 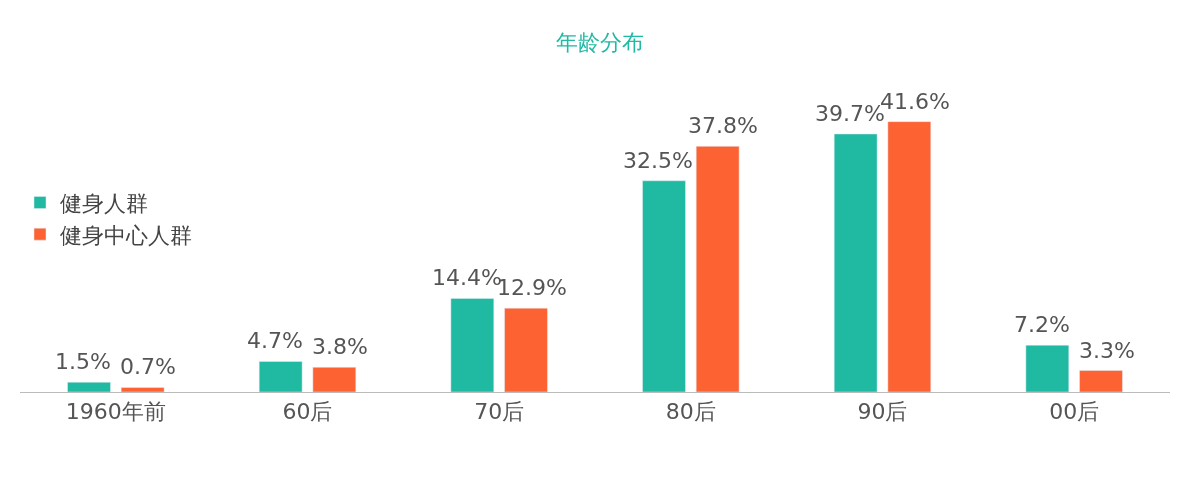 I want to click on data-label: 32.5%, so click(x=658, y=160).